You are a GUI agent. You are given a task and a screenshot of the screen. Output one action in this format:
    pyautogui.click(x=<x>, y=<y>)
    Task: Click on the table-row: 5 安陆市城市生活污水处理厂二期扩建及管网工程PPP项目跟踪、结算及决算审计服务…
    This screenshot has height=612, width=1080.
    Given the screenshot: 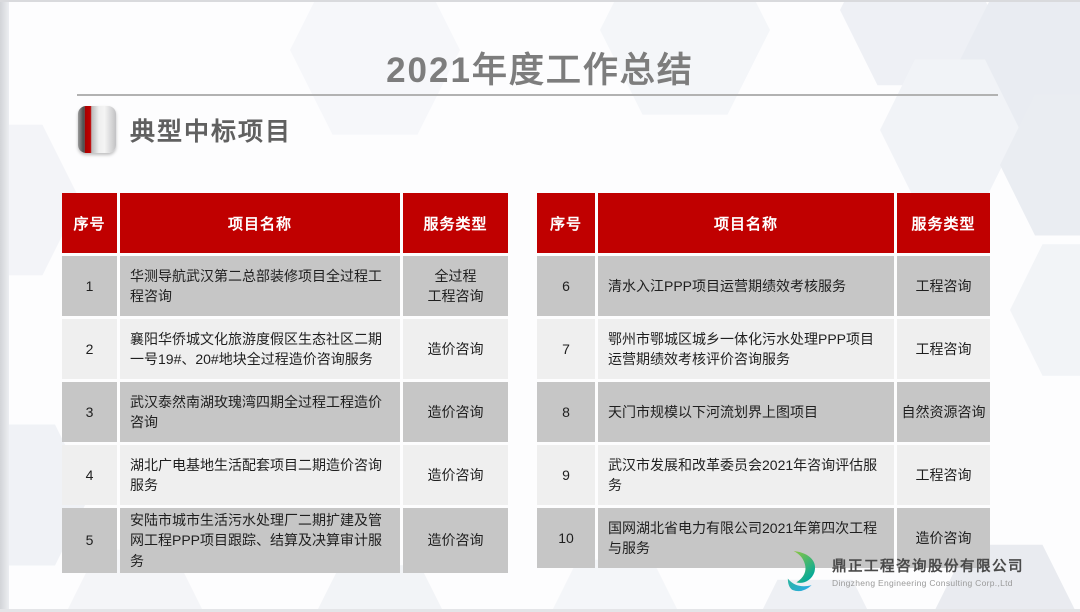 What is the action you would take?
    pyautogui.click(x=285, y=540)
    